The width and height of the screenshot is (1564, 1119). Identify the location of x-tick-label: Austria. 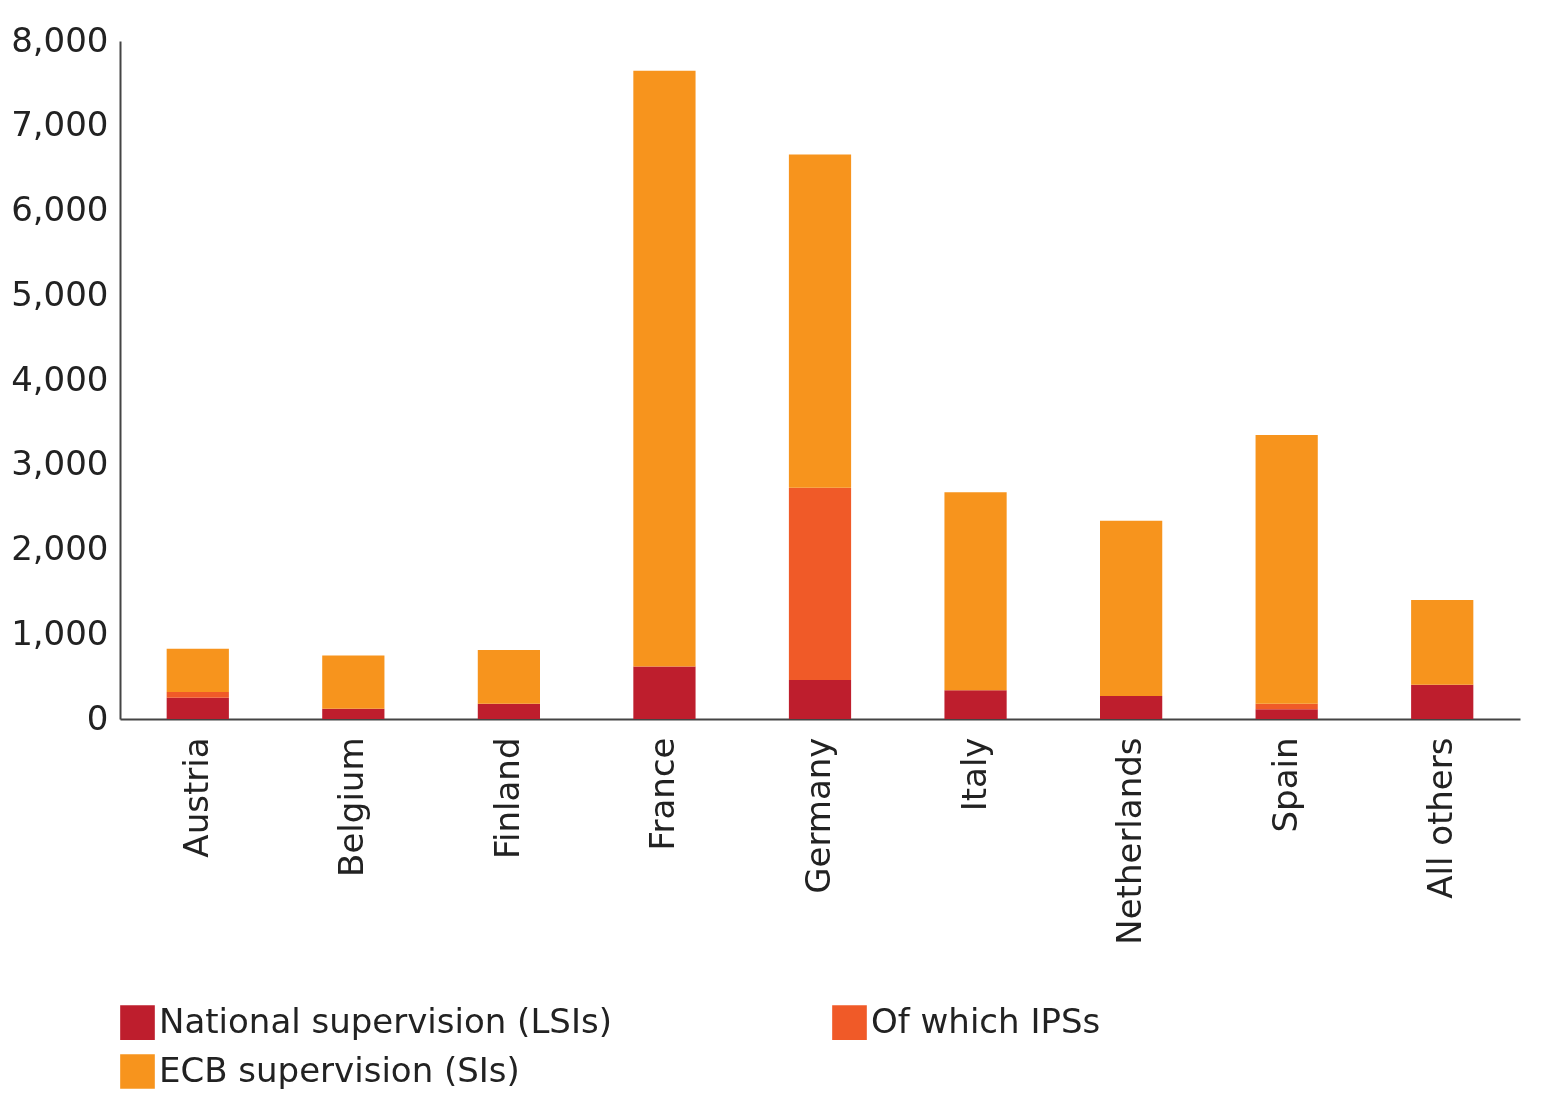
(195, 797).